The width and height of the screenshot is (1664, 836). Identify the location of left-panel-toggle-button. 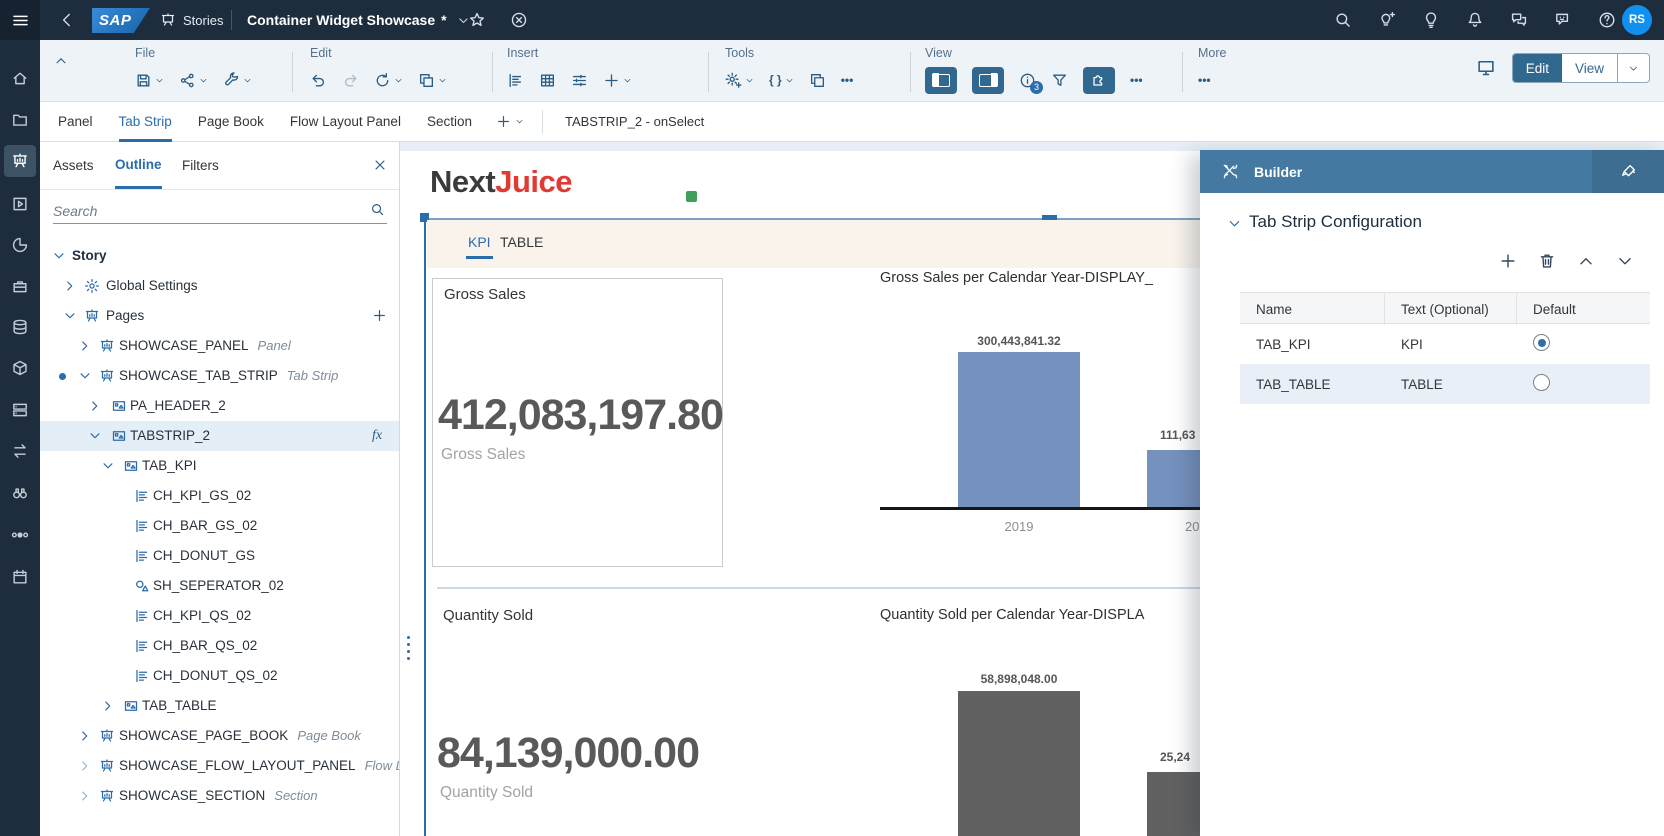
(941, 80).